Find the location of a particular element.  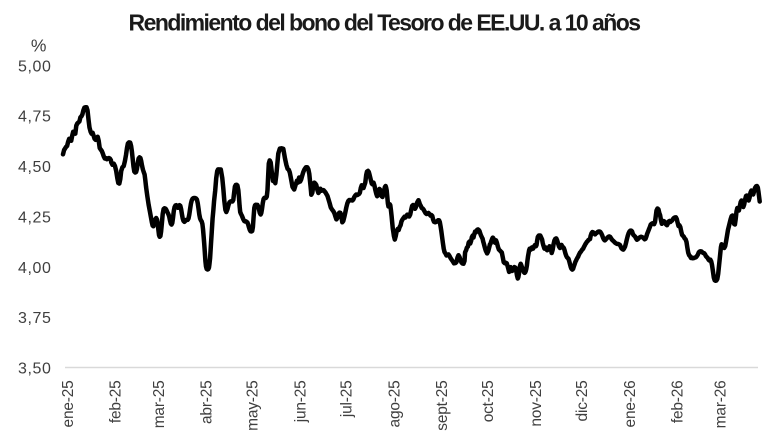

svg-text: mar-25 is located at coordinates (159, 404).